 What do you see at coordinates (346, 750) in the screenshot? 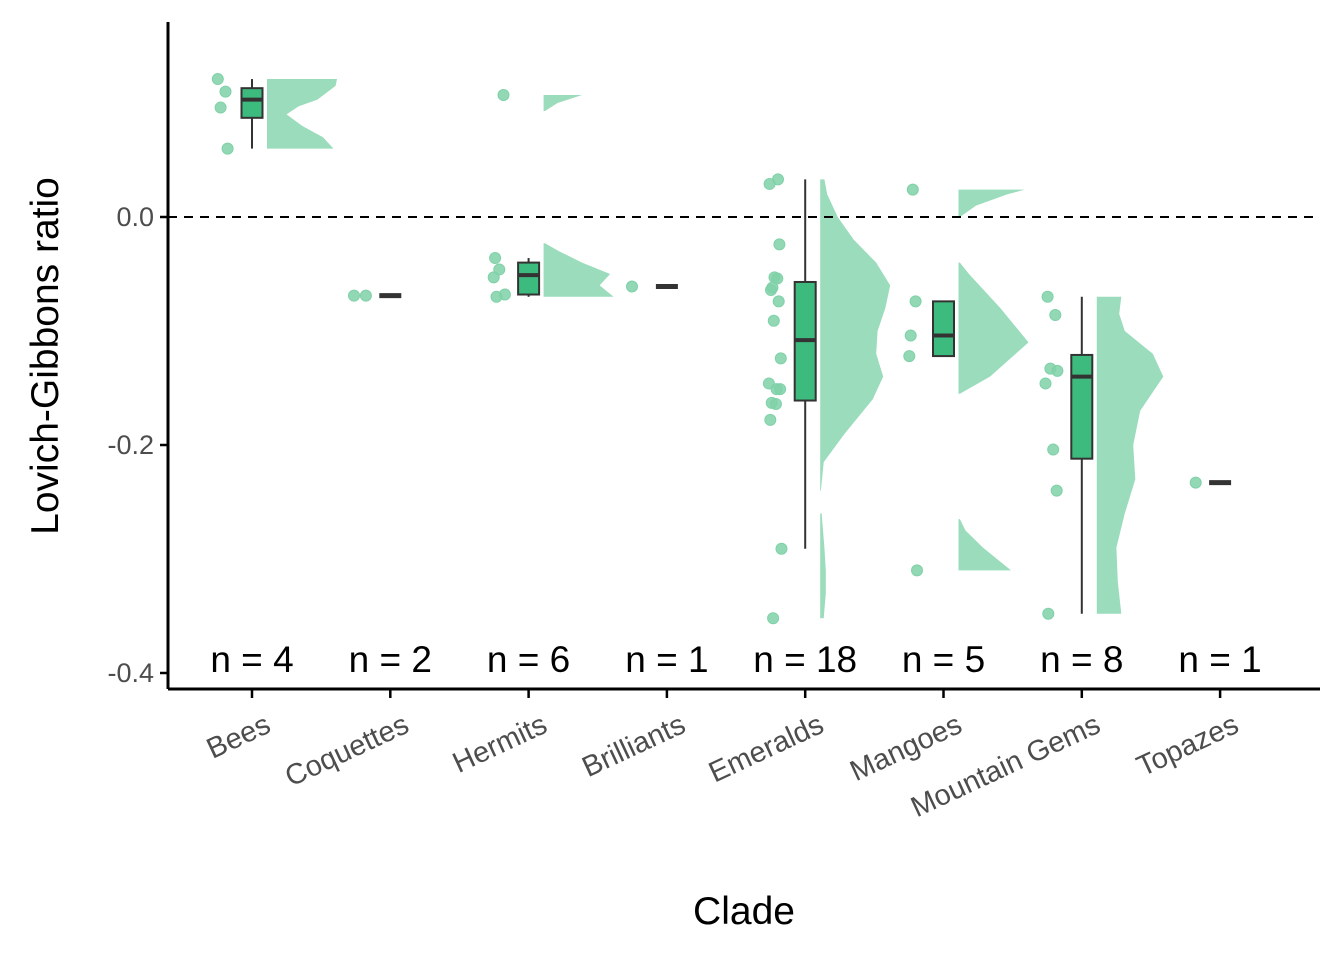
I see `x-tick-label: Coquettes` at bounding box center [346, 750].